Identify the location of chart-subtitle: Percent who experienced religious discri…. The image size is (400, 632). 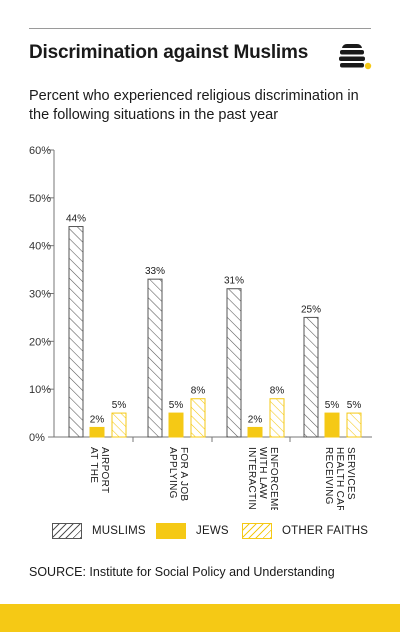
(194, 105).